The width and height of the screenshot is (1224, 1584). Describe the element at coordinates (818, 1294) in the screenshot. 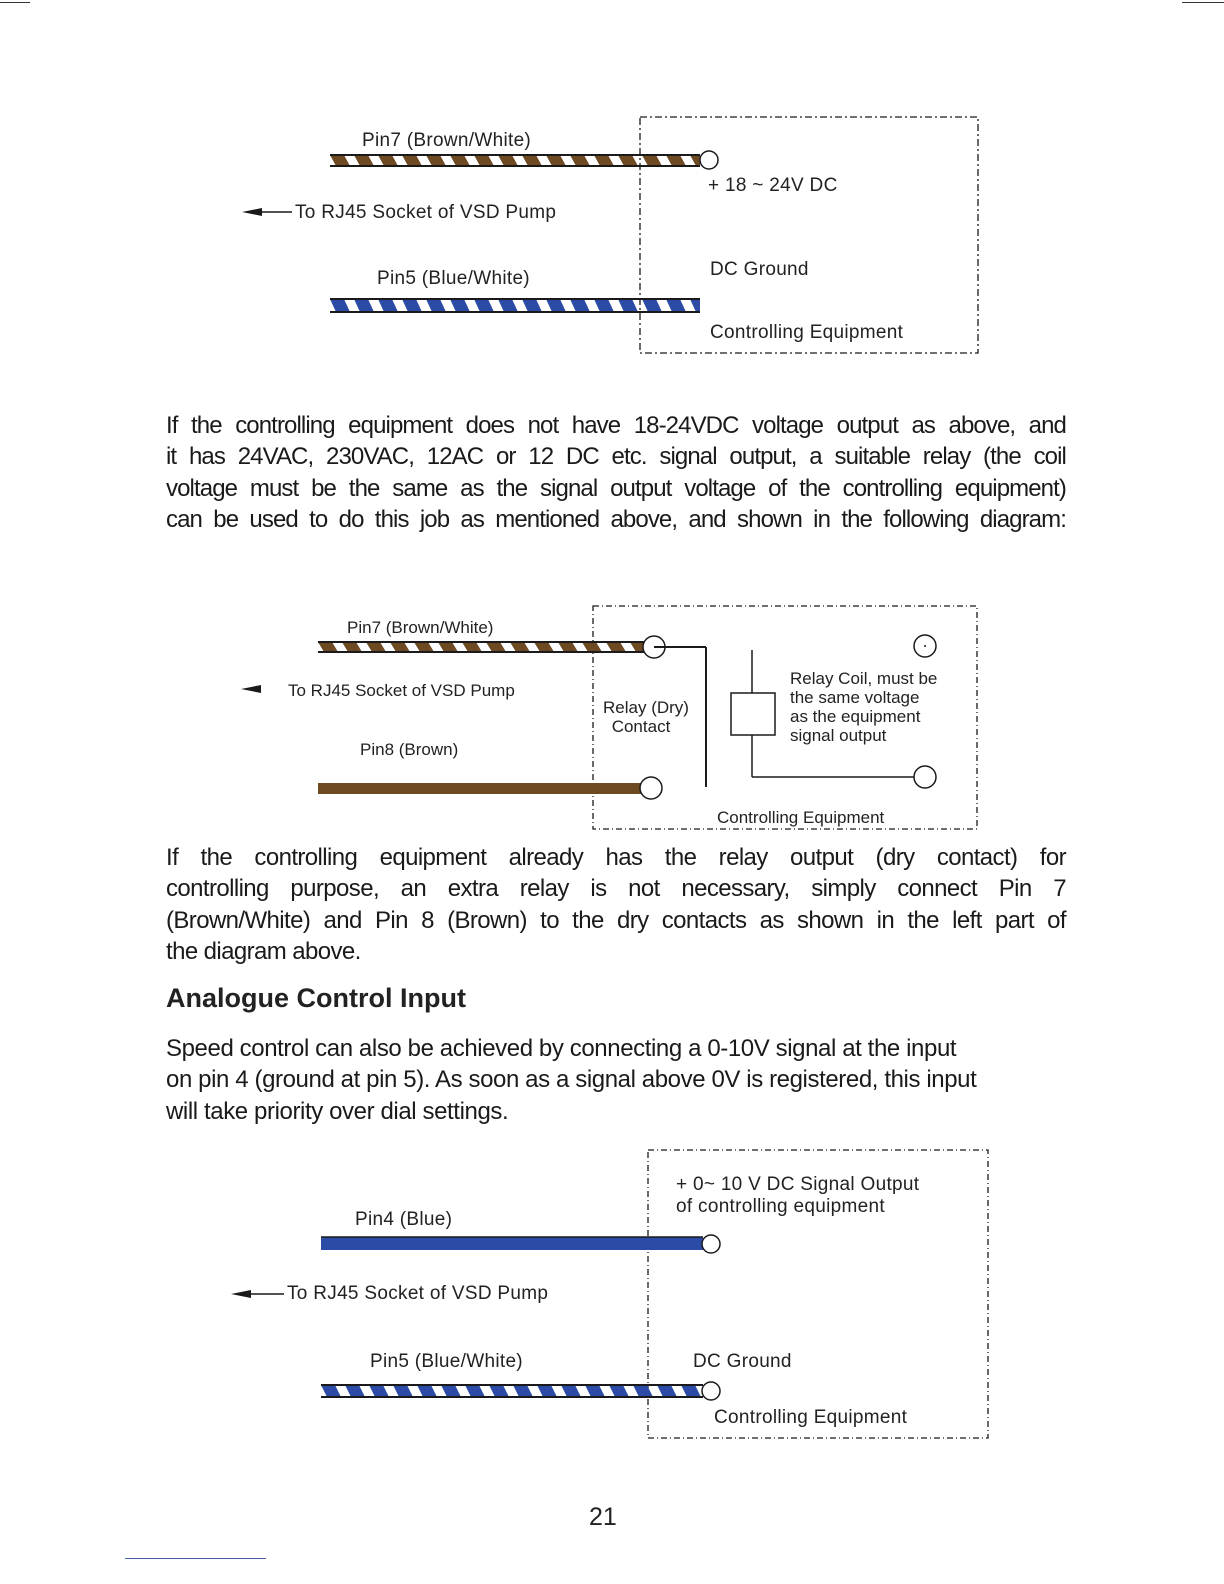

I see `diagram3-equipment-box` at that location.